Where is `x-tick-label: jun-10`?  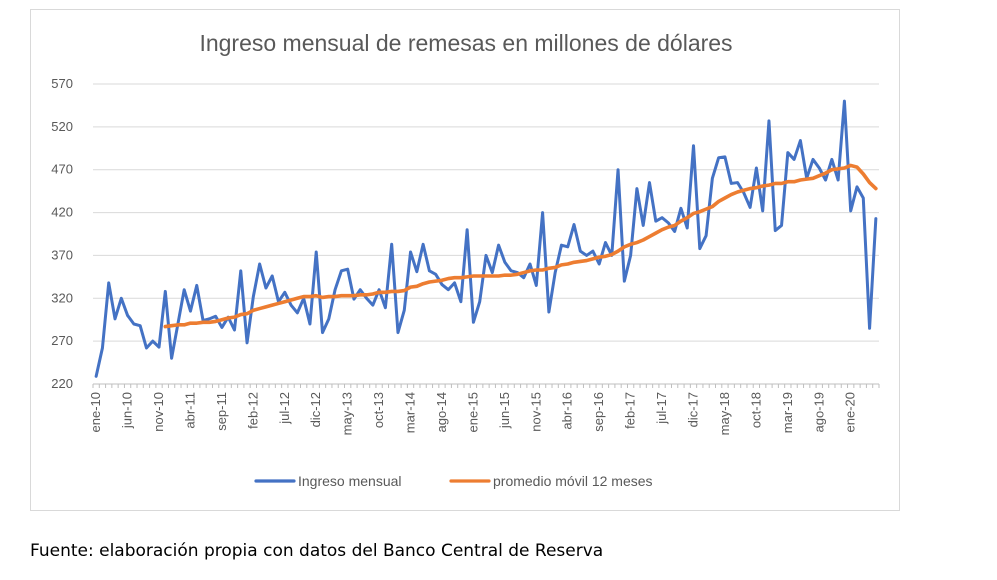 x-tick-label: jun-10 is located at coordinates (127, 410).